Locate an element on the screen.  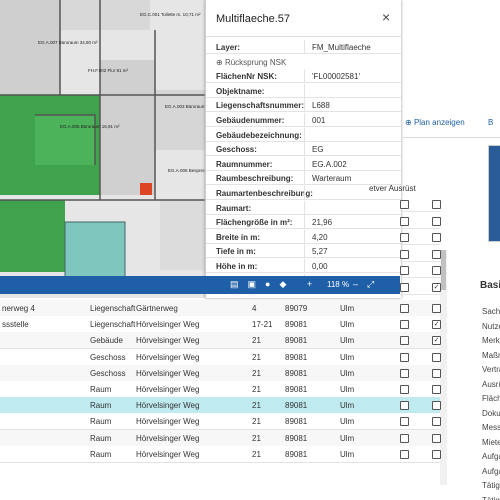
table-row: nerweg 4 Liegenschaft Gärtnerweg 4 89079 Ulm is located at coordinates (220, 308).